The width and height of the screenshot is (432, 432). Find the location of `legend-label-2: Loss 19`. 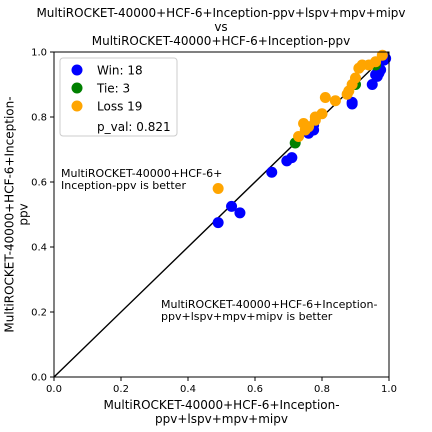

legend-label-2: Loss 19 is located at coordinates (119, 107).